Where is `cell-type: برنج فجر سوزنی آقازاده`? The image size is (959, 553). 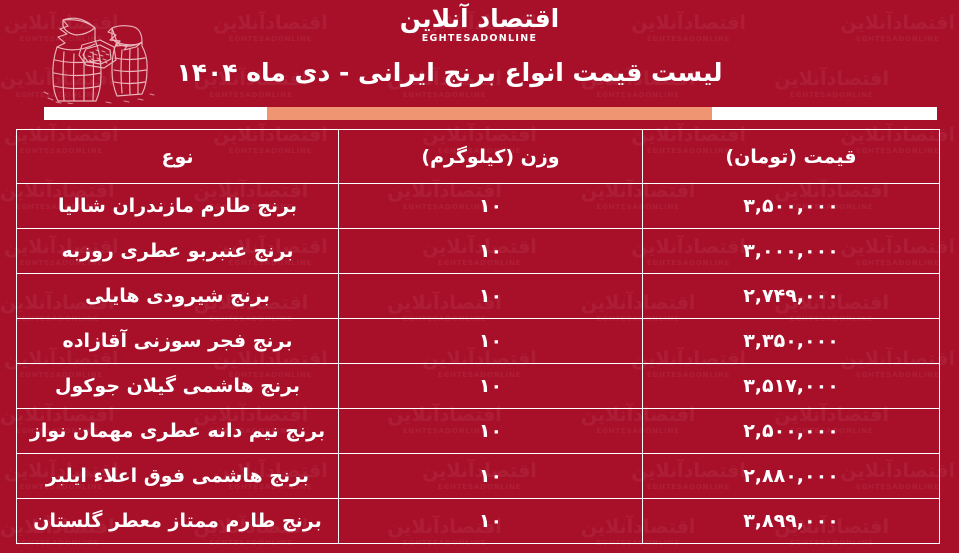
cell-type: برنج فجر سوزنی آقازاده is located at coordinates (177, 341).